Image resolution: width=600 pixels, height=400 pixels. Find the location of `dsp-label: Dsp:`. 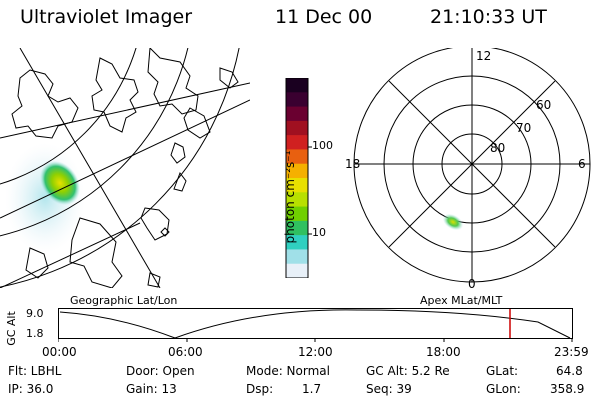

dsp-label: Dsp: is located at coordinates (260, 389).